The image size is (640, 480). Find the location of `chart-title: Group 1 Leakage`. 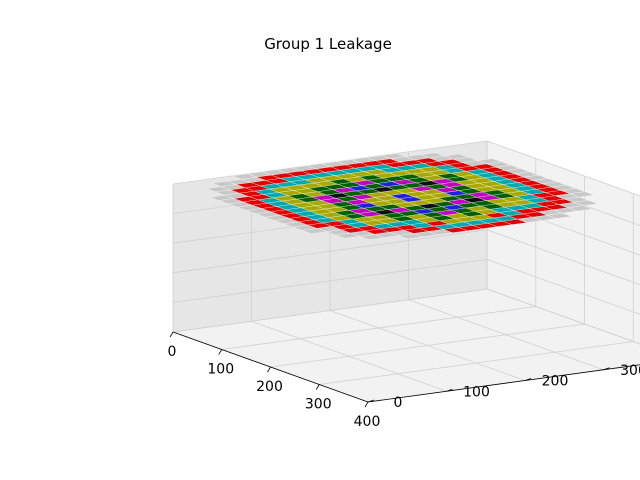

chart-title: Group 1 Leakage is located at coordinates (328, 44).